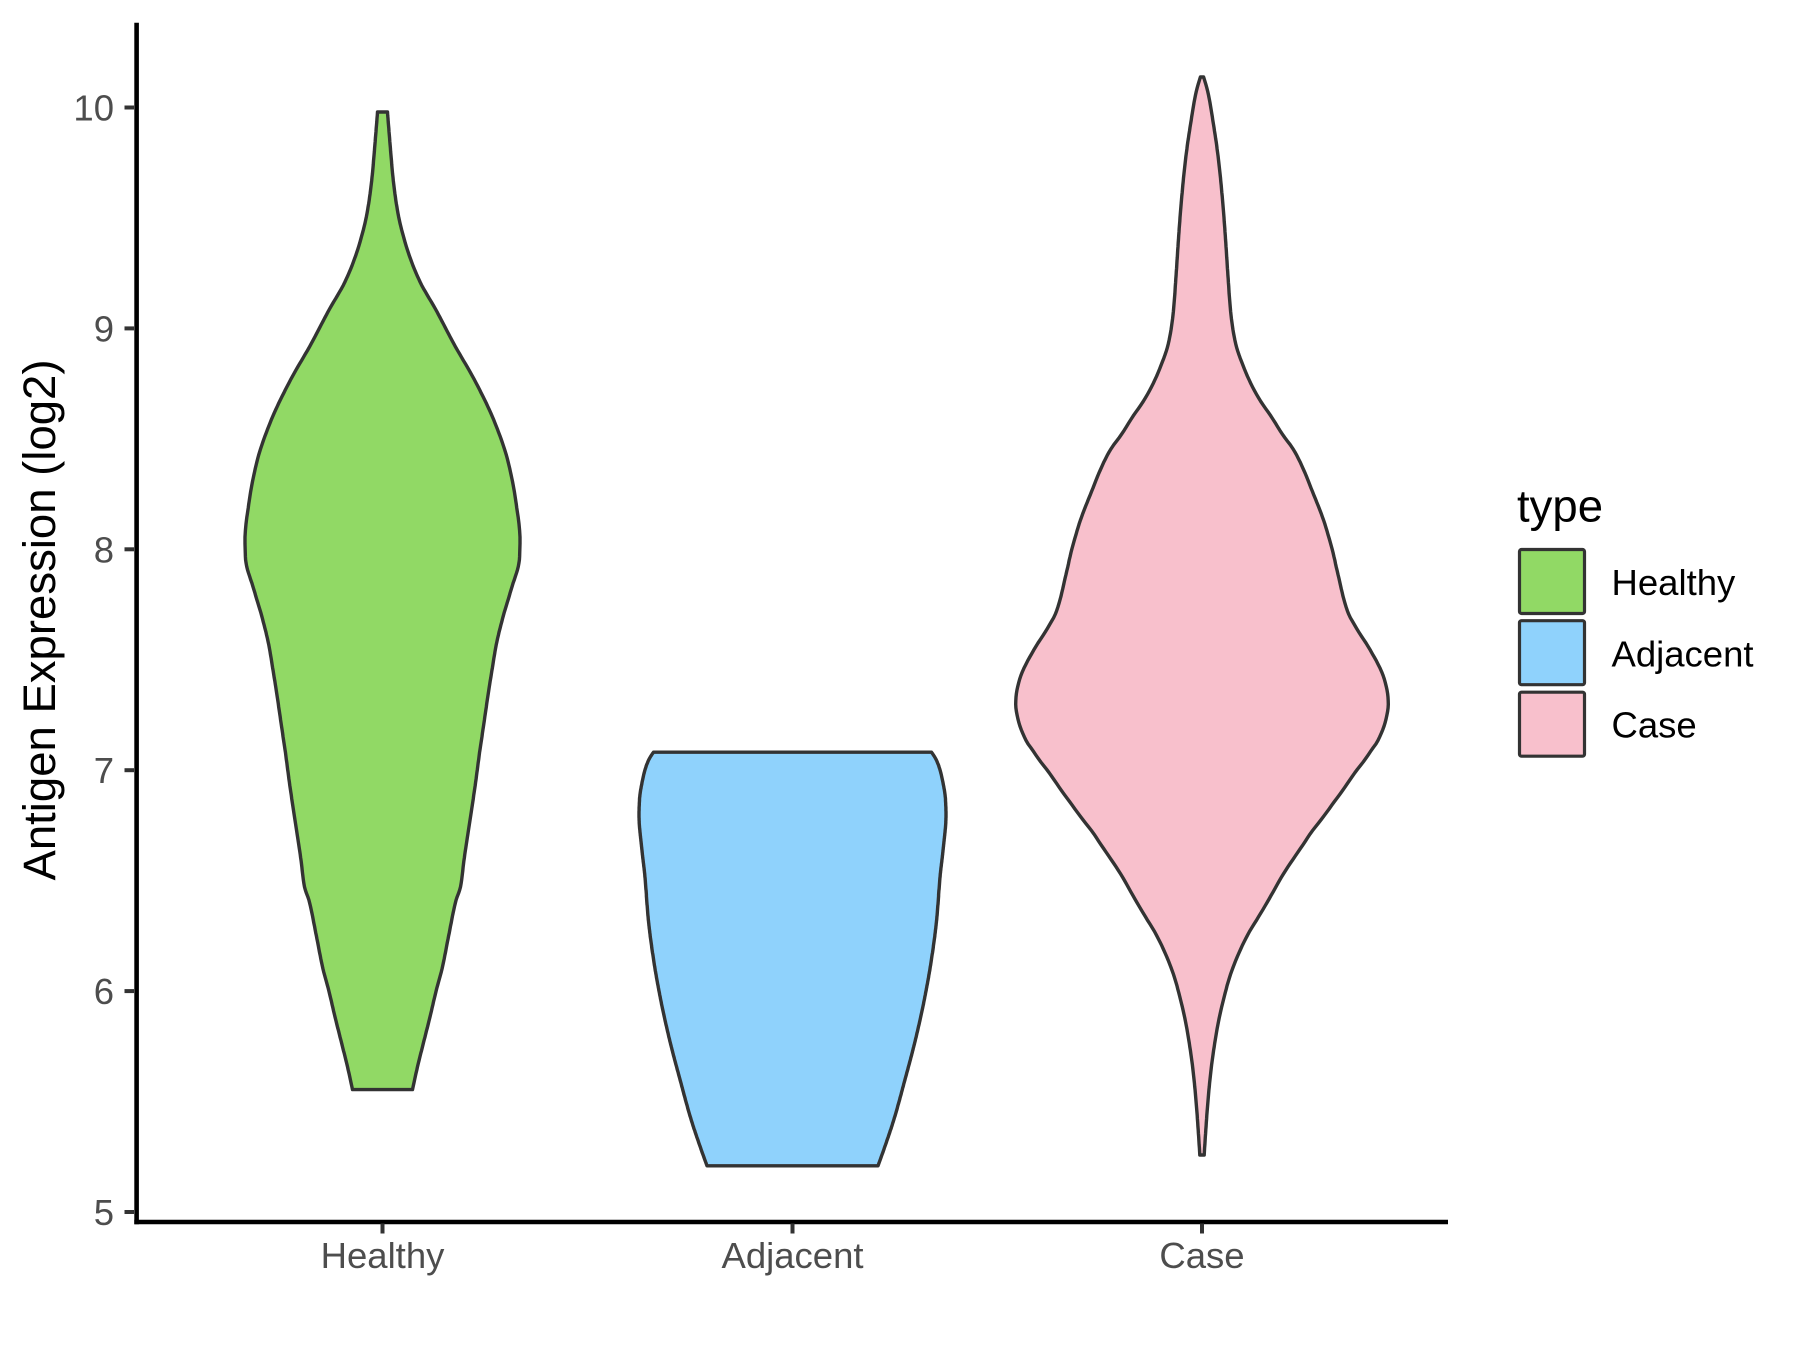 The height and width of the screenshot is (1350, 1800). I want to click on svg-text: 6, so click(104, 991).